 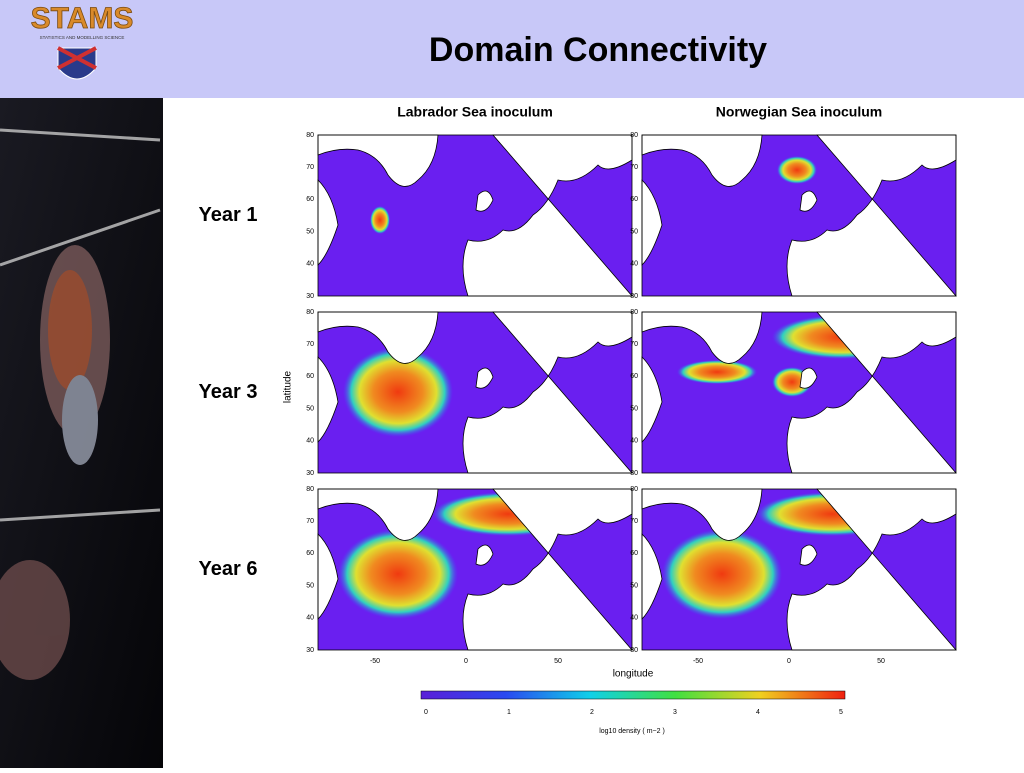 What do you see at coordinates (509, 712) in the screenshot?
I see `colorbar-tick: 1` at bounding box center [509, 712].